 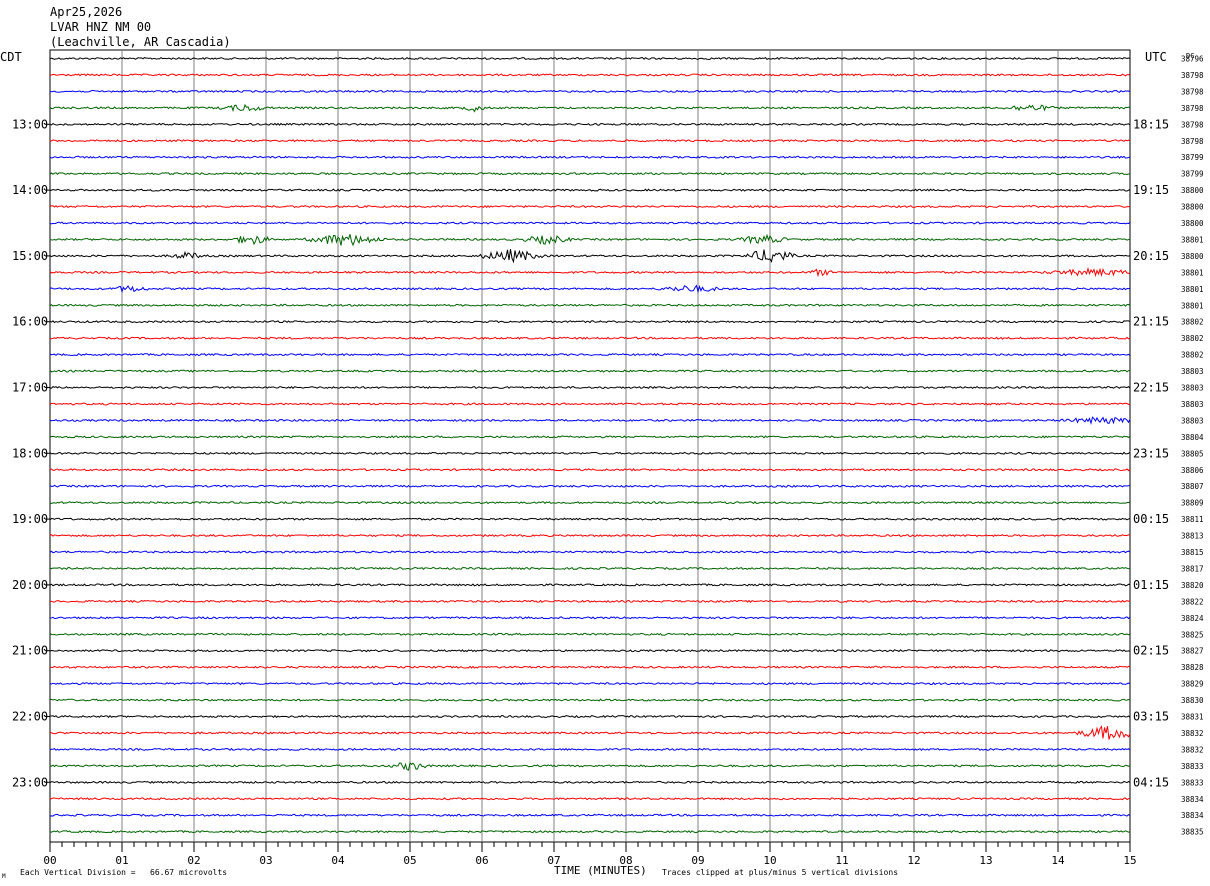 What do you see at coordinates (140, 42) in the screenshot?
I see `header-location: (Leachville, AR Cascadia)` at bounding box center [140, 42].